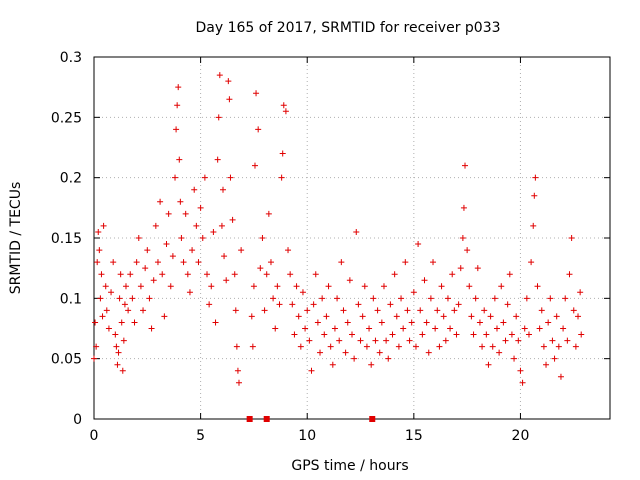 This screenshot has width=640, height=480. I want to click on x-tick-label: 20, so click(521, 436).